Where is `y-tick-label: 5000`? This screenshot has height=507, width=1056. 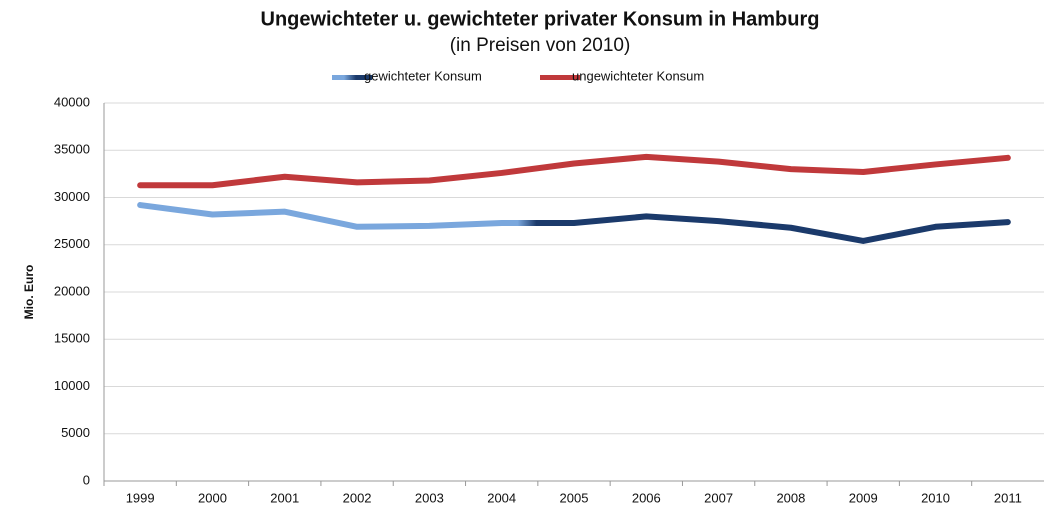
y-tick-label: 5000 is located at coordinates (75, 432).